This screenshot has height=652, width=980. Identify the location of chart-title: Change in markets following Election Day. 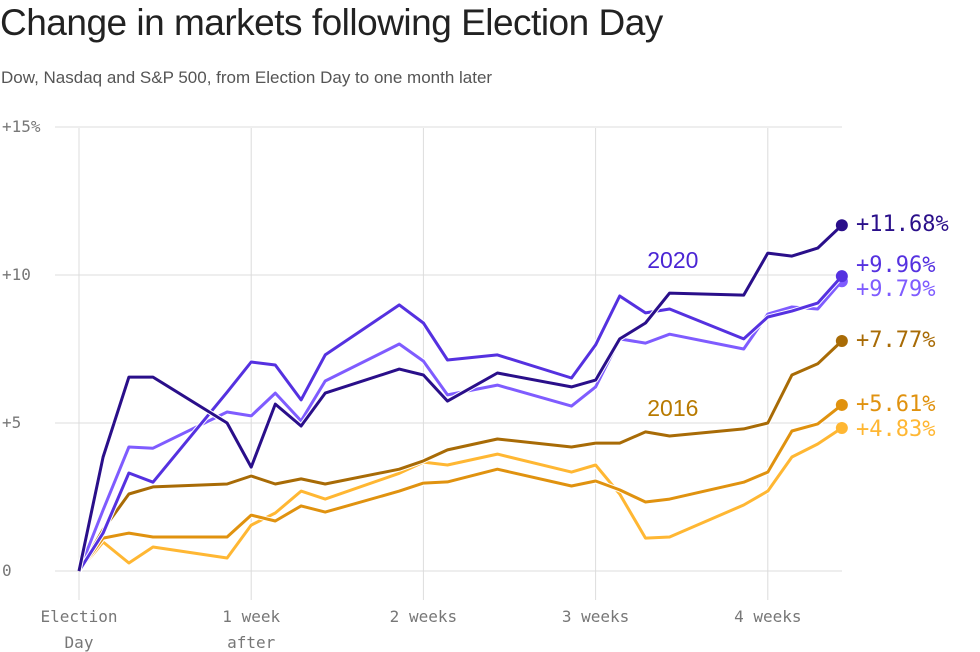
(331, 22).